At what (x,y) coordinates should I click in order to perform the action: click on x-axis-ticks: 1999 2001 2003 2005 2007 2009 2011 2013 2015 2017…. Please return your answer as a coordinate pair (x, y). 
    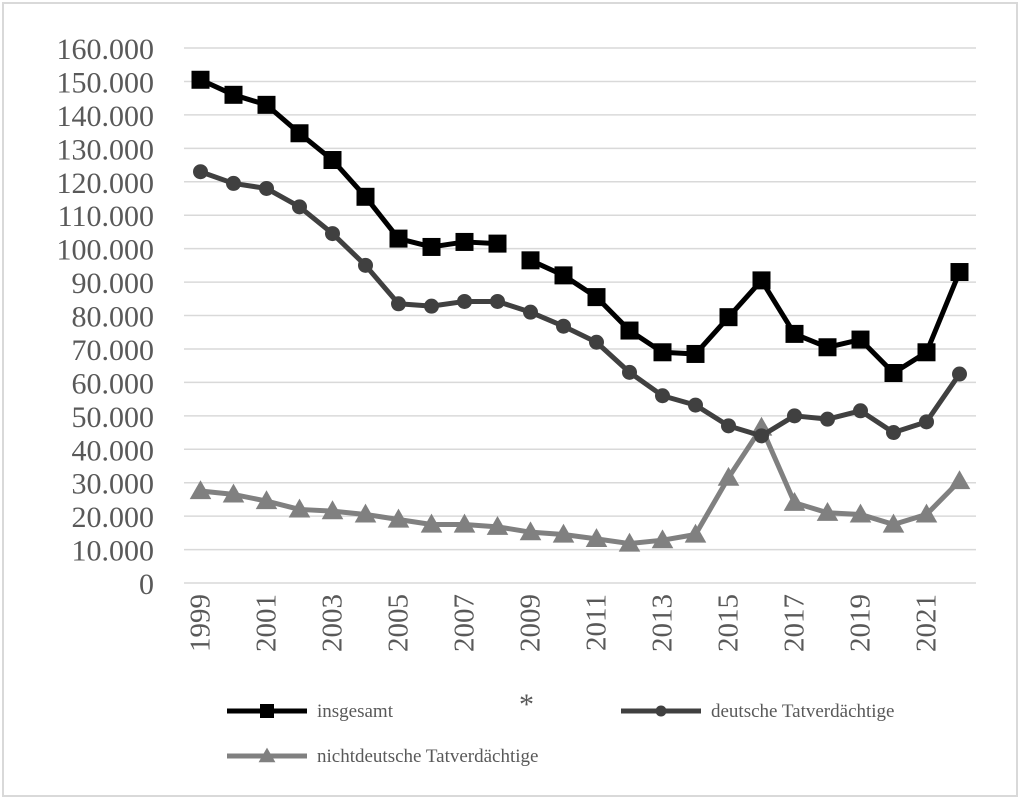
    Looking at the image, I should click on (564, 623).